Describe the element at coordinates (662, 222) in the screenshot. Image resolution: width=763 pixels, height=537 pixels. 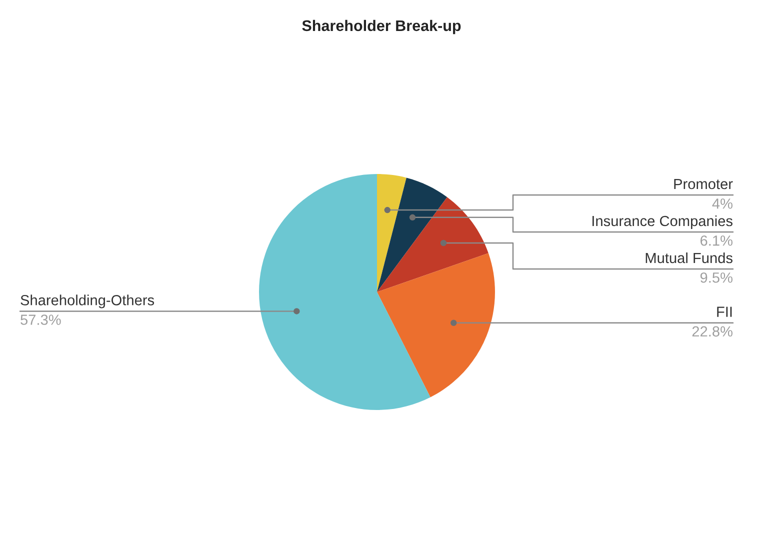
I see `slice-label: Insurance Companies` at that location.